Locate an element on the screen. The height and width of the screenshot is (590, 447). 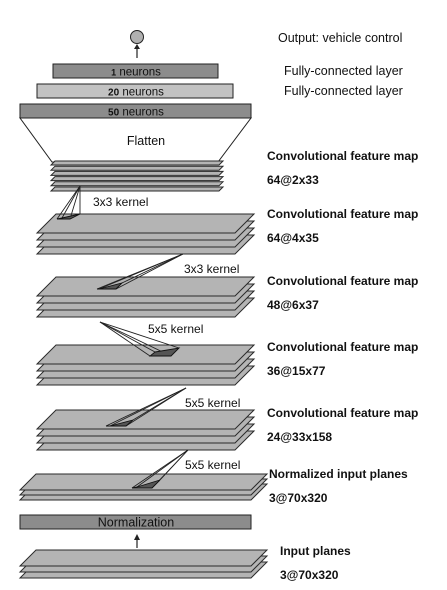
dense-layer-1-bar is located at coordinates (135, 71).